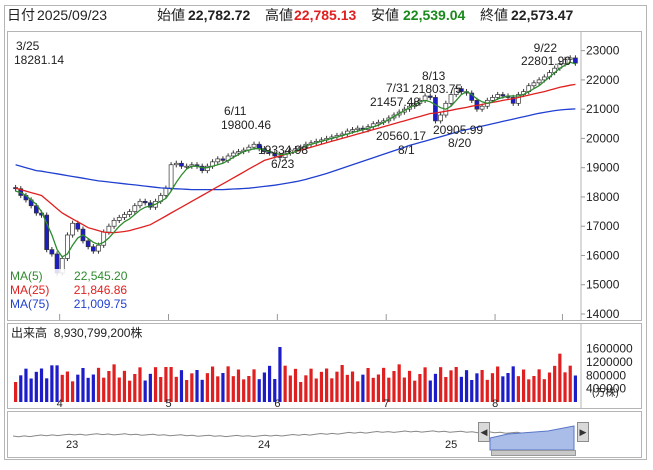 Image resolution: width=653 pixels, height=470 pixels. What do you see at coordinates (546, 61) in the screenshot?
I see `price-annotation: 22801.90` at bounding box center [546, 61].